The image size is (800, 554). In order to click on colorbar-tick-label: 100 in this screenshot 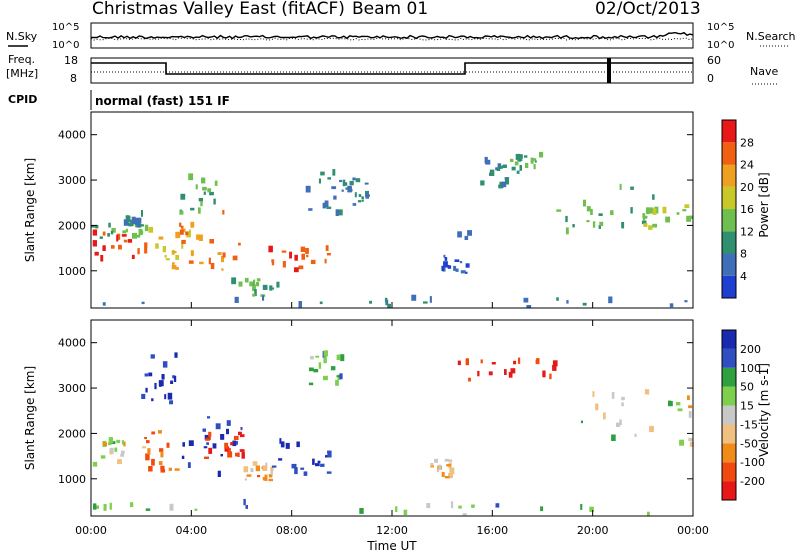, I will do `click(750, 368)`.